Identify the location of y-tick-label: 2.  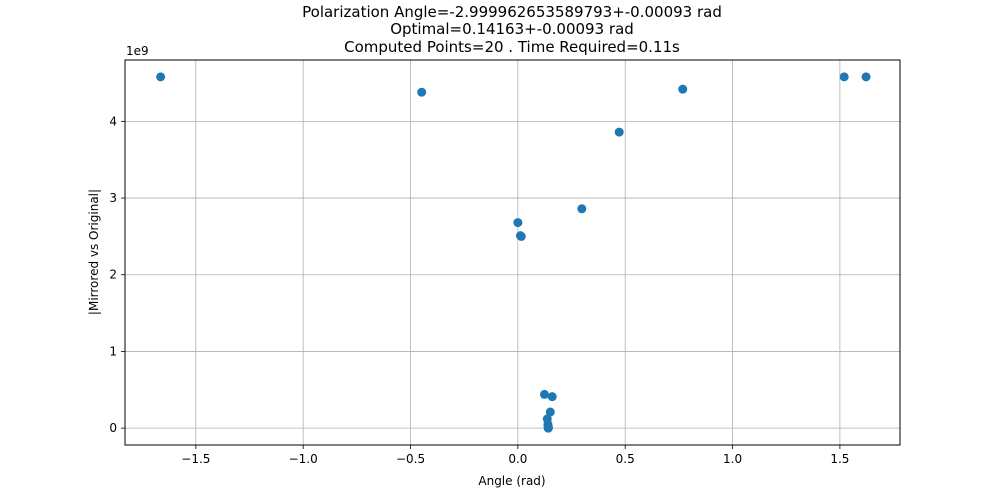
(113, 275).